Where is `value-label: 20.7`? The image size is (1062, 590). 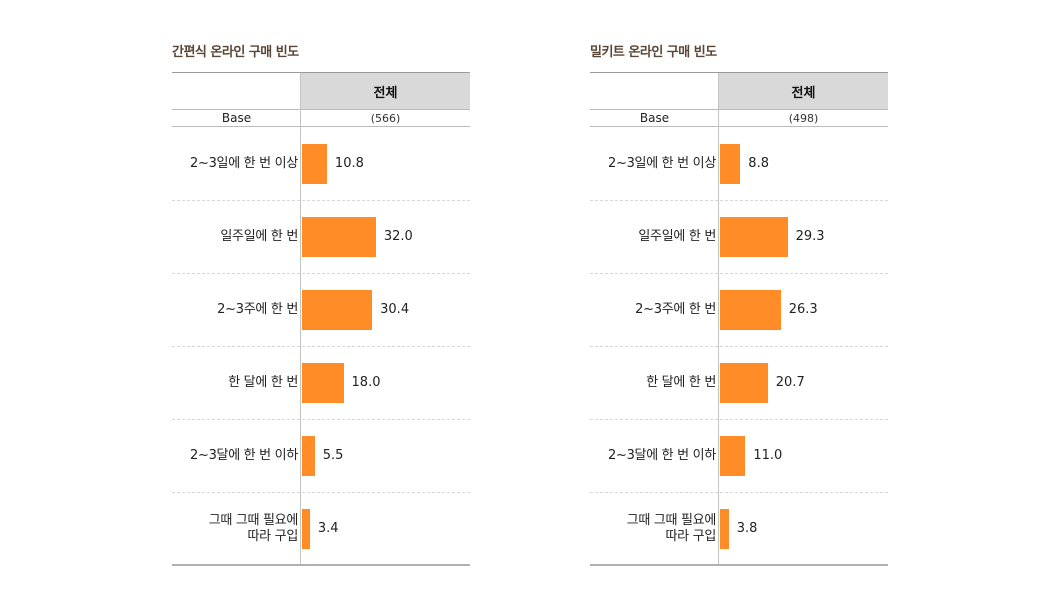 value-label: 20.7 is located at coordinates (790, 382).